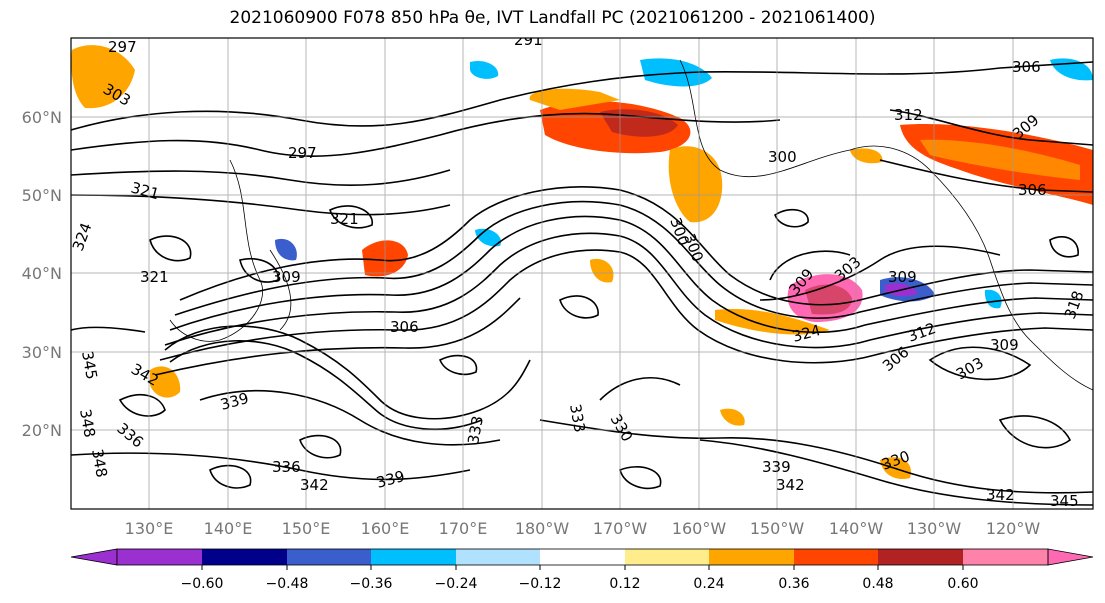 This screenshot has width=1105, height=603. I want to click on colorbar-outline, so click(582, 557).